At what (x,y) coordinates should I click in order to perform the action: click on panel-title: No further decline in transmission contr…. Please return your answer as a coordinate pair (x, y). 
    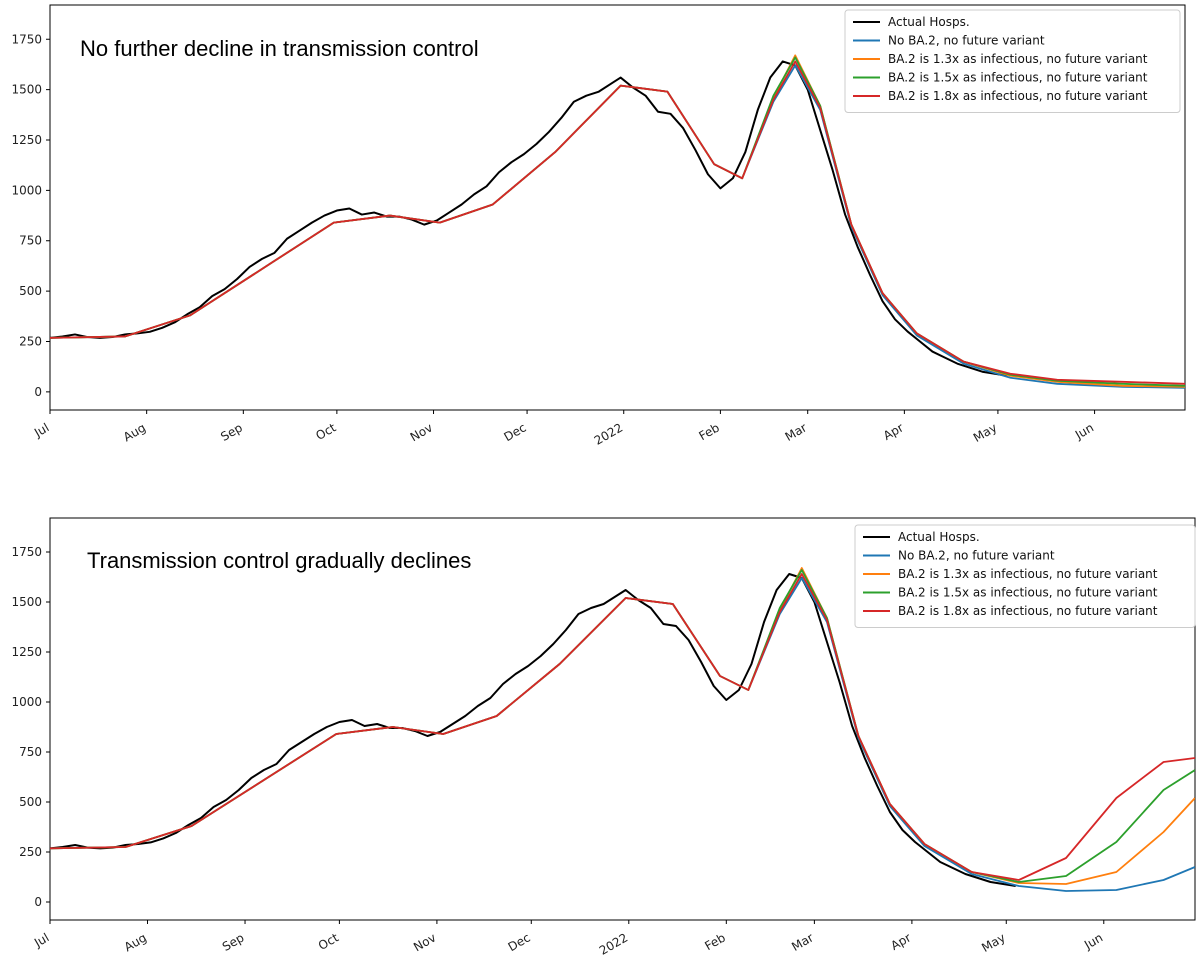
    Looking at the image, I should click on (279, 48).